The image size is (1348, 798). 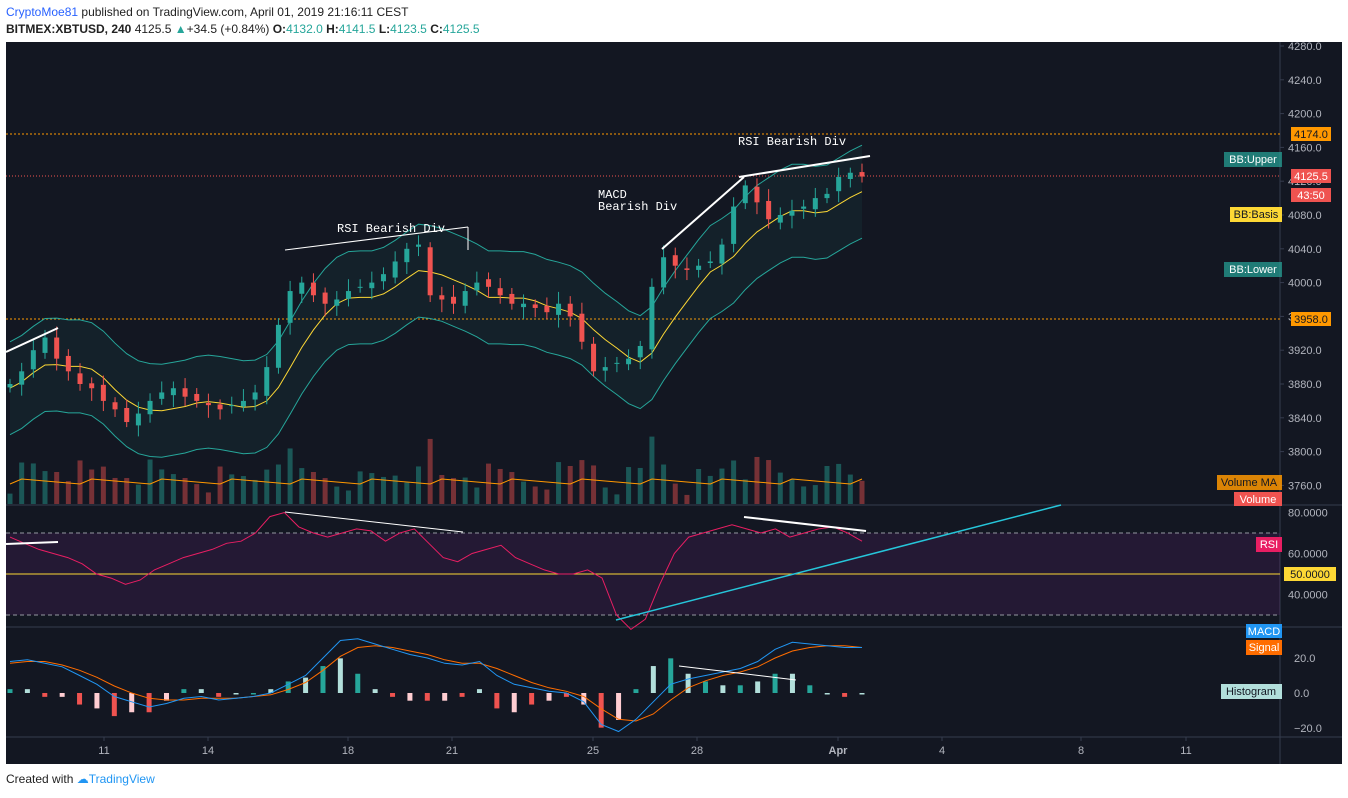 I want to click on time-axis: 11 14 18 21 25 28 Apr 4 8 11, so click(x=645, y=747).